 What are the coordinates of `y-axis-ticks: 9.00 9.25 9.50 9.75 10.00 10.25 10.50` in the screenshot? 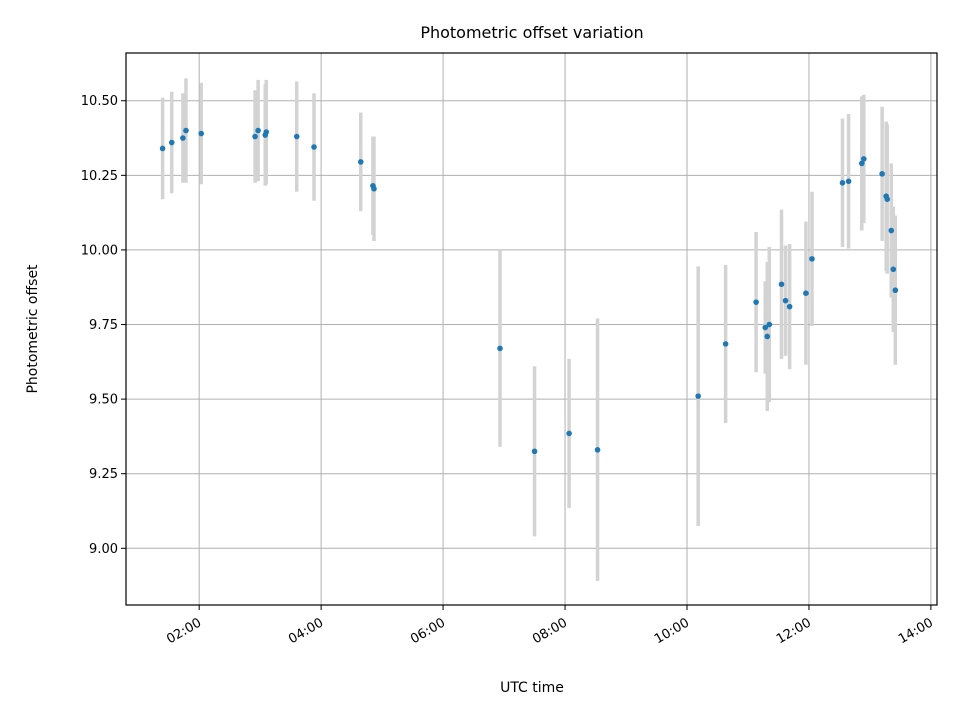 It's located at (103, 325).